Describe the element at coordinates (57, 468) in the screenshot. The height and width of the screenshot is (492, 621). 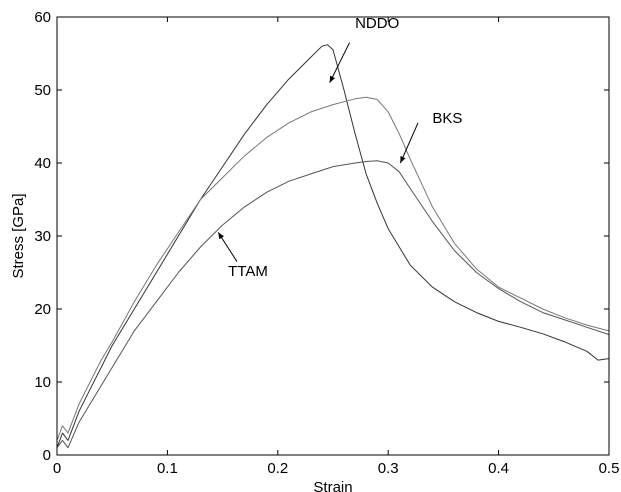
I see `x-tick-label: 0` at that location.